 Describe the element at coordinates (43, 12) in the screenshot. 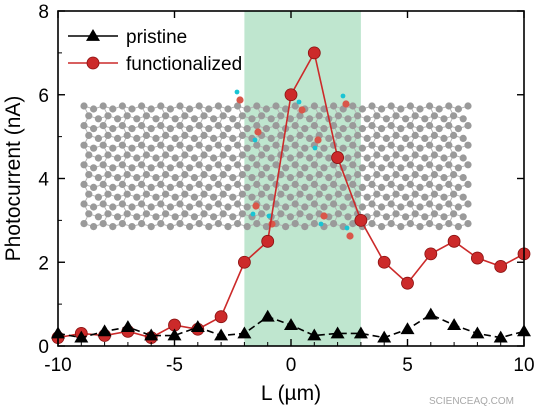

I see `y-tick-label: 8` at that location.